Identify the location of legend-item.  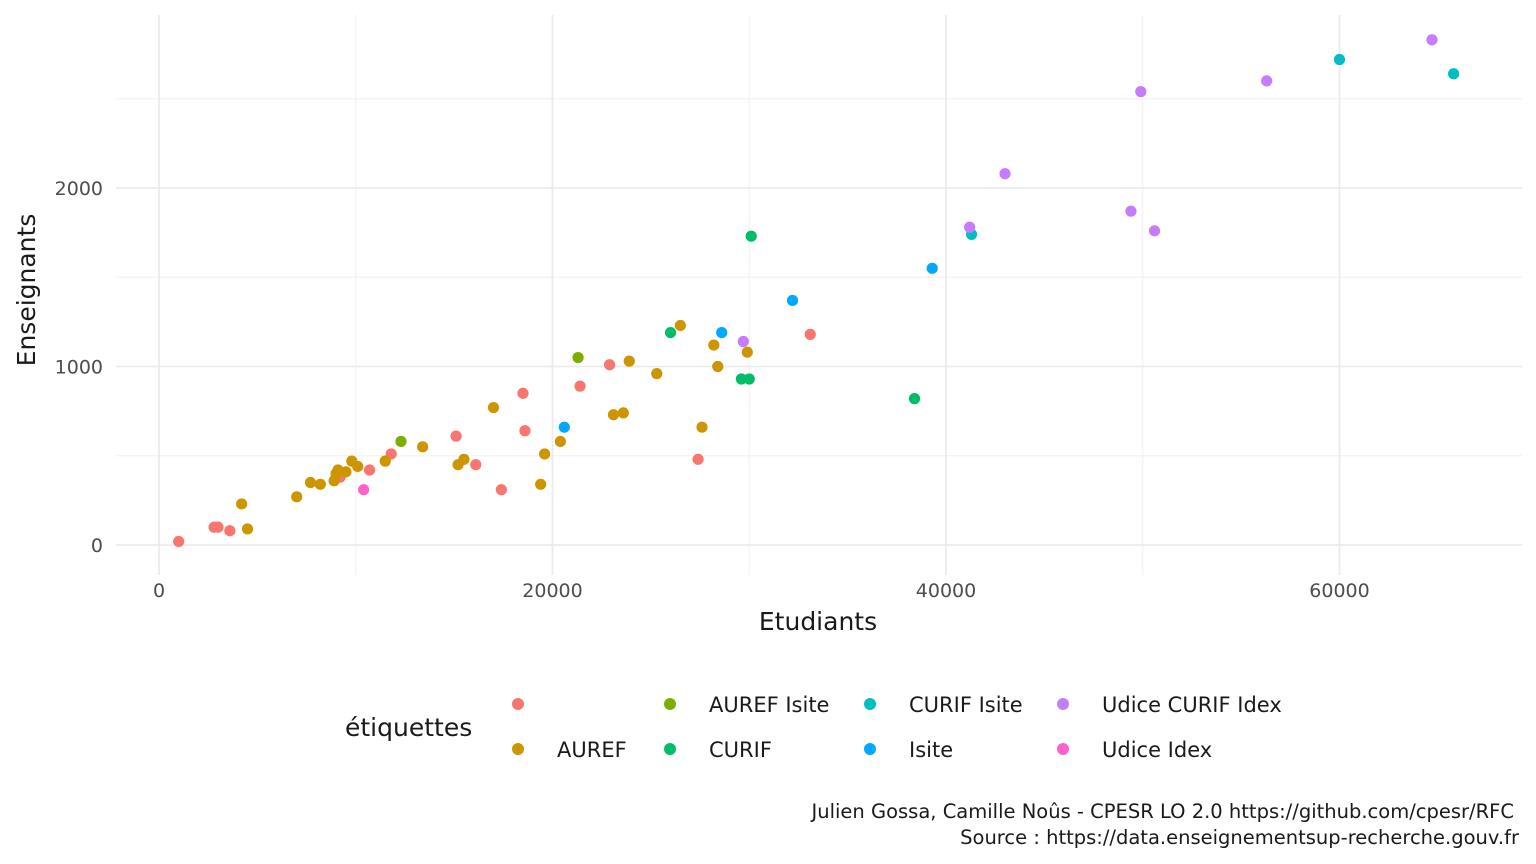
(518, 704).